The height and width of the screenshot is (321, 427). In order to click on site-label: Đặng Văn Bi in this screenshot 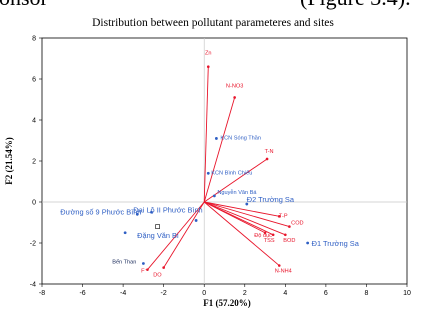, I will do `click(158, 235)`.